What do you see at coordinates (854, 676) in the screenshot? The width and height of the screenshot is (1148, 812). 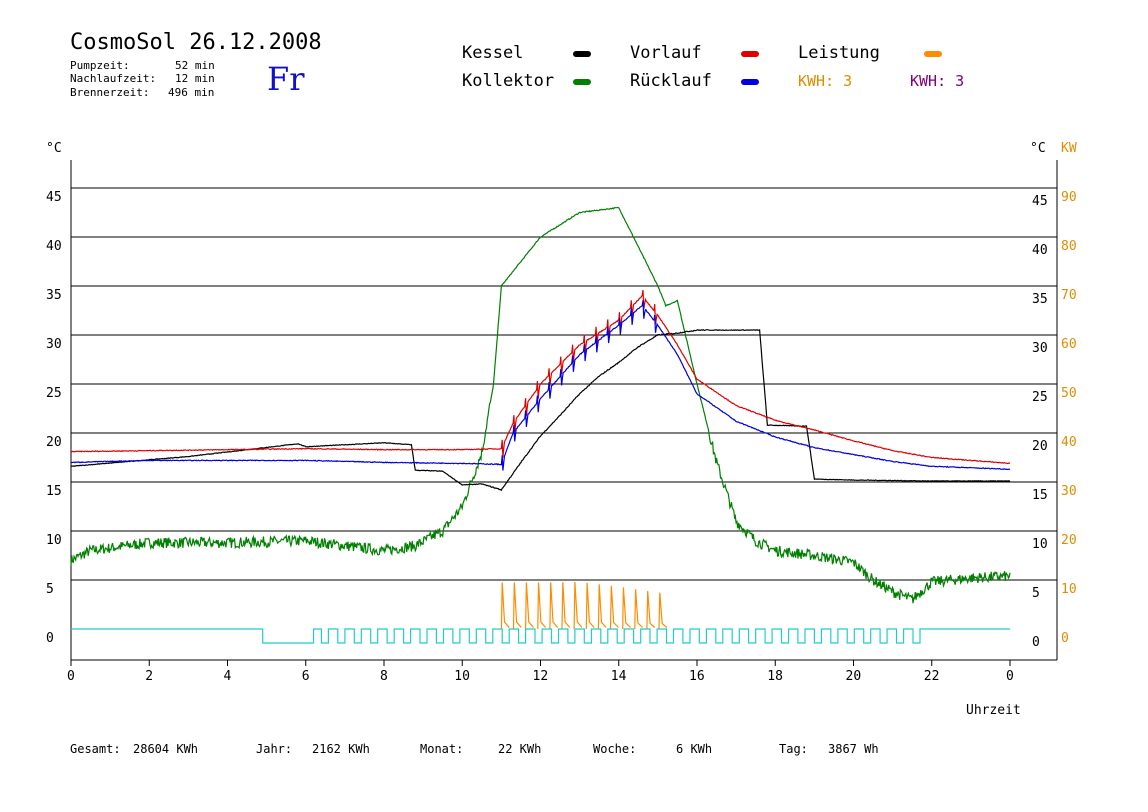 I see `x-tick-10: 20` at bounding box center [854, 676].